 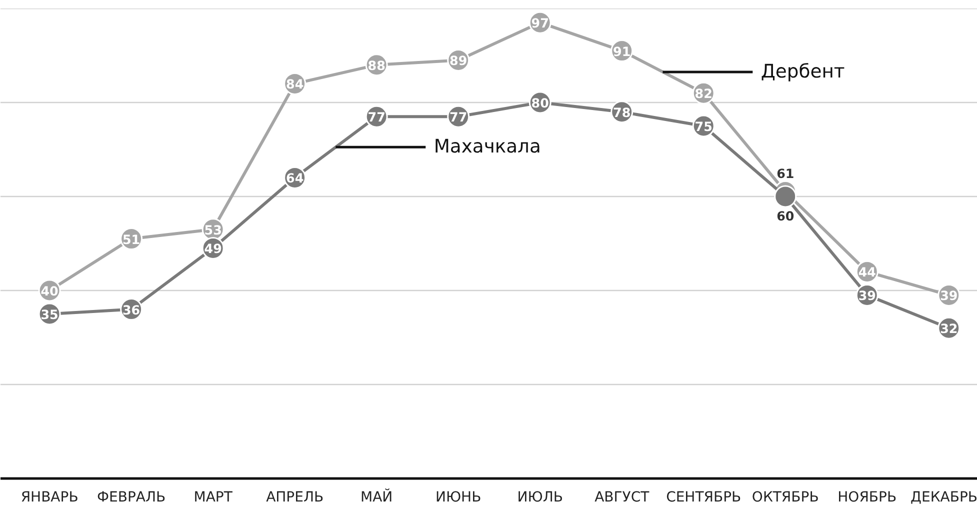 I want to click on x-tick-label: МАЙ, so click(x=376, y=497).